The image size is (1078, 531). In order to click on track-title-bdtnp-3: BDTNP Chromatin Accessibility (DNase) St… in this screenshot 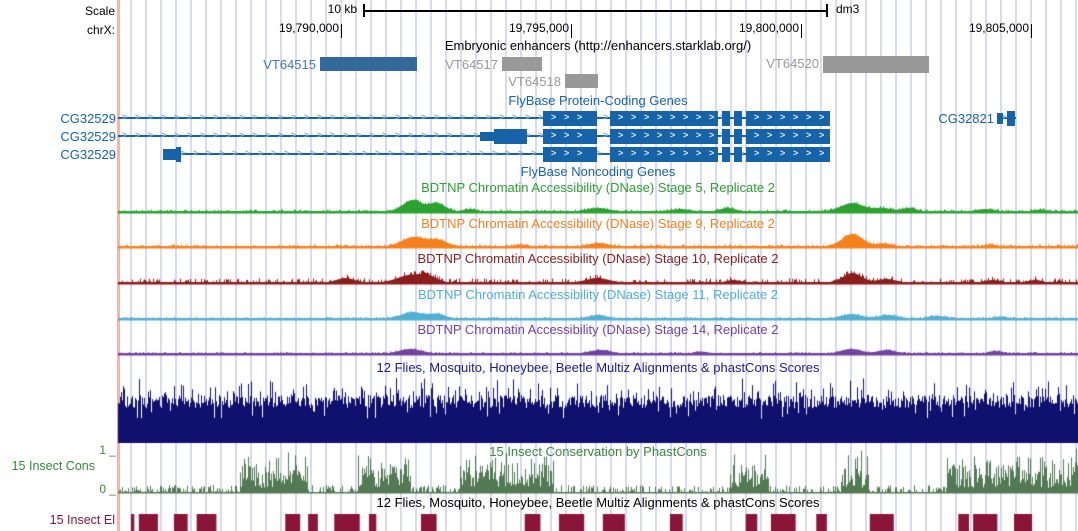, I will do `click(598, 258)`.